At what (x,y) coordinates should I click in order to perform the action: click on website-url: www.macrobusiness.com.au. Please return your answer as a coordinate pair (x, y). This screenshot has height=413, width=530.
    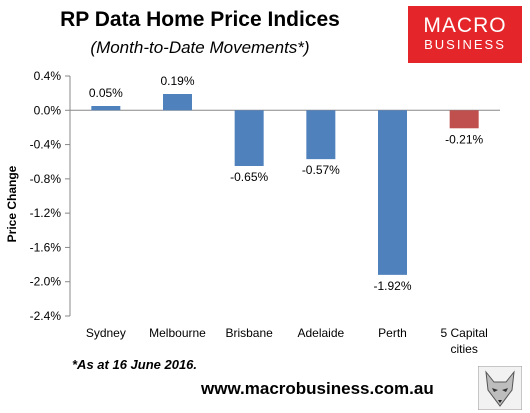
    Looking at the image, I should click on (317, 388).